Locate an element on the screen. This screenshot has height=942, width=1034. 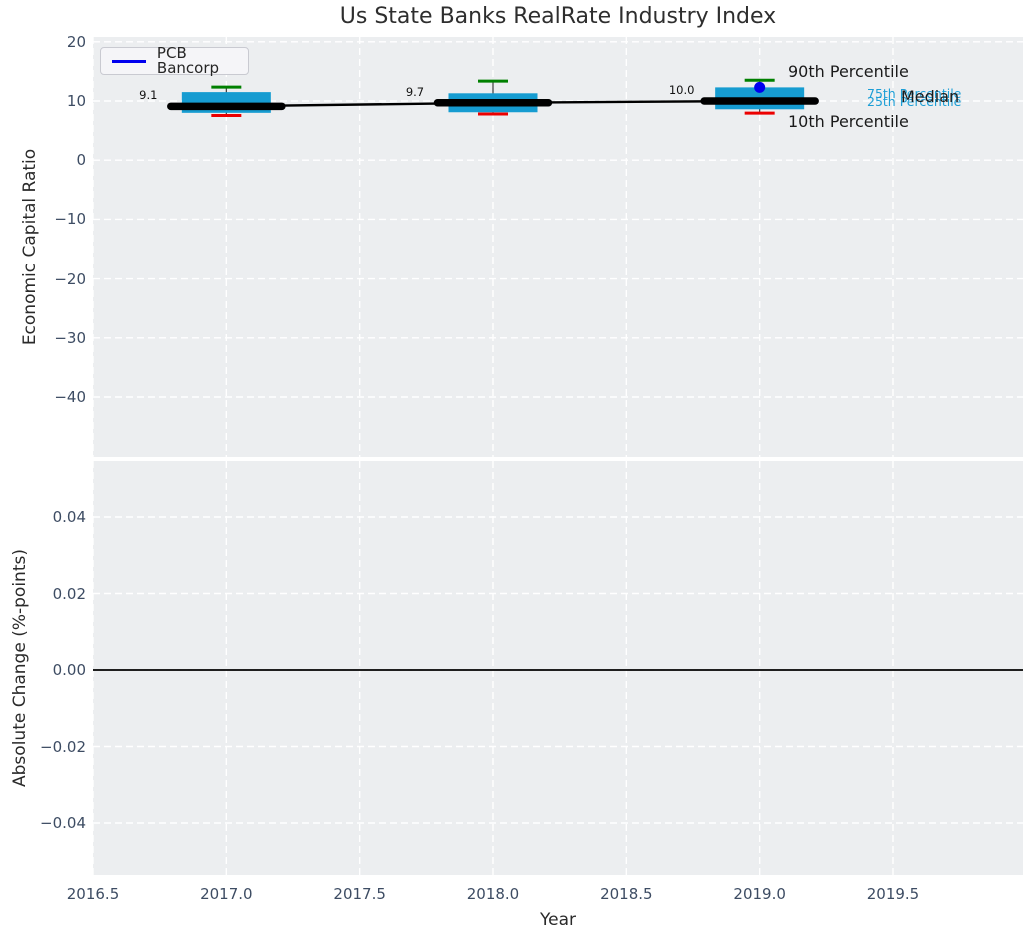
bottom-y-tick-label: 0.00 is located at coordinates (69, 670).